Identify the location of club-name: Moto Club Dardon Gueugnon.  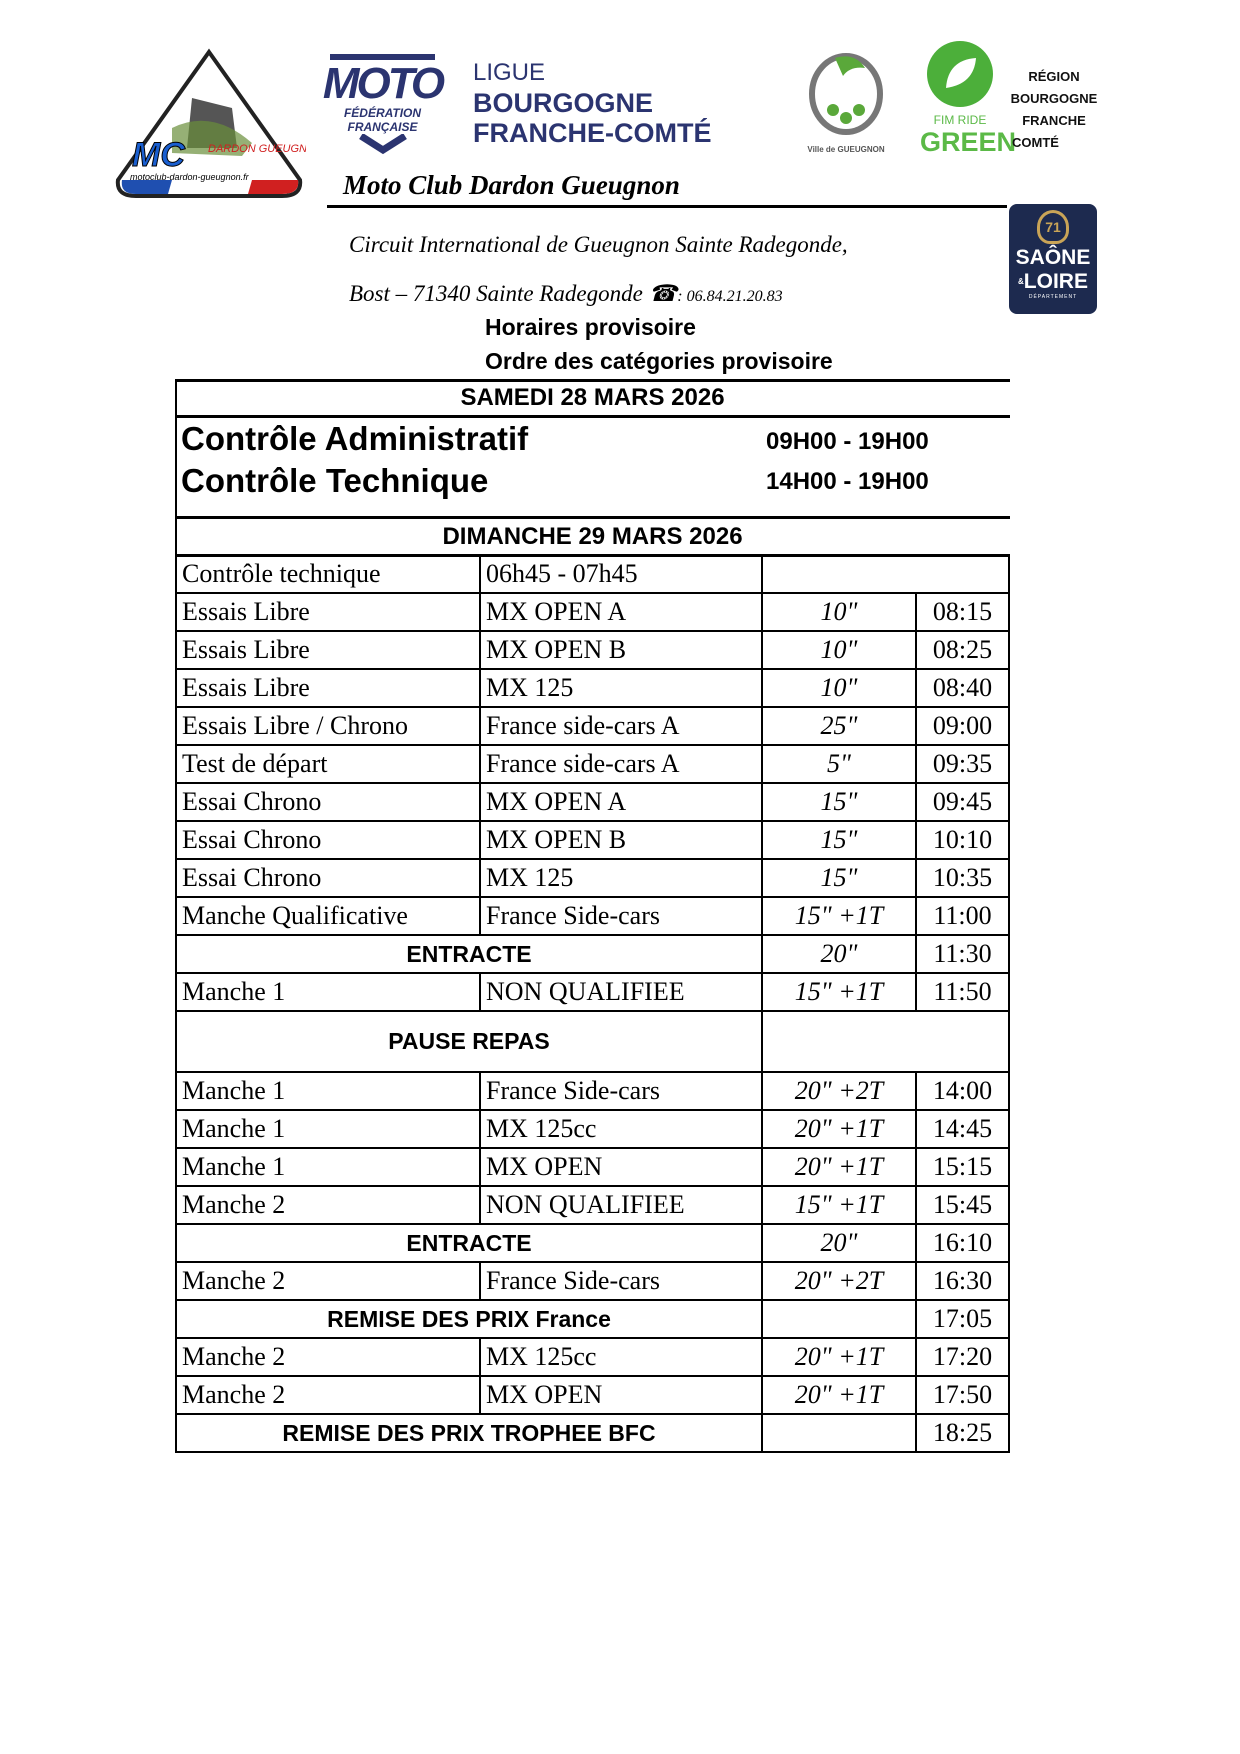
(511, 185).